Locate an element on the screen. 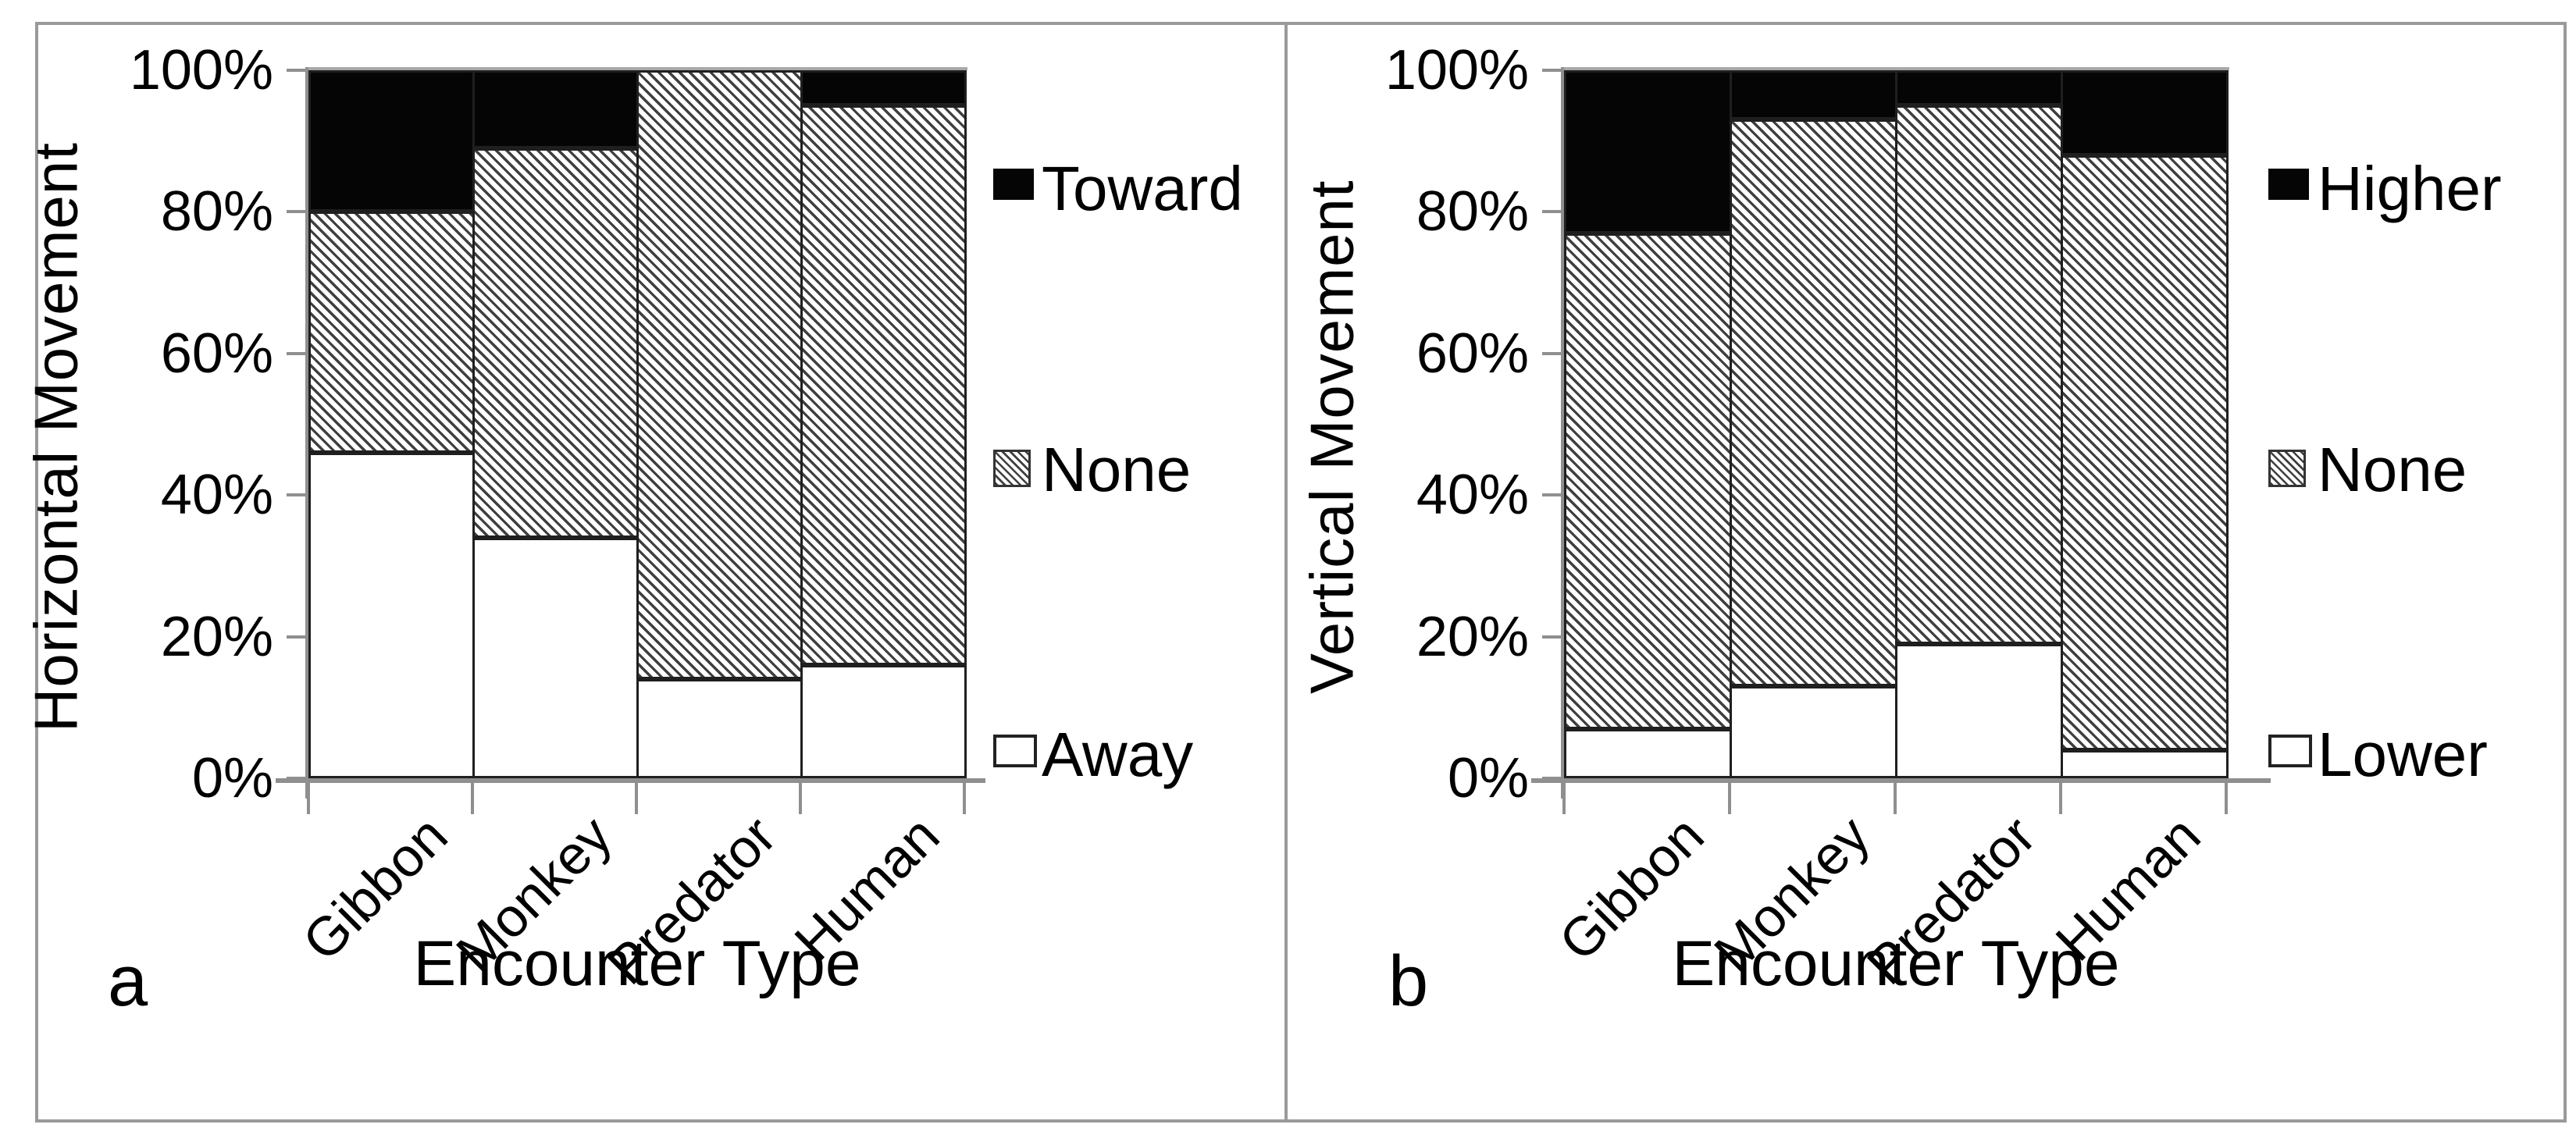 The height and width of the screenshot is (1135, 2576). segment-away-gibbon is located at coordinates (392, 615).